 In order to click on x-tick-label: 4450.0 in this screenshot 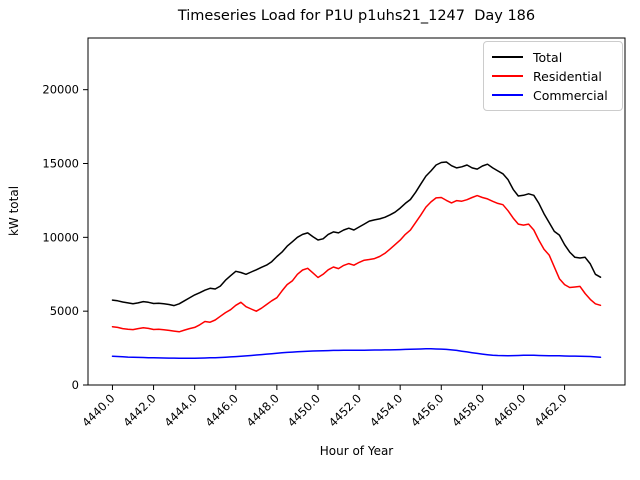, I will do `click(304, 410)`.